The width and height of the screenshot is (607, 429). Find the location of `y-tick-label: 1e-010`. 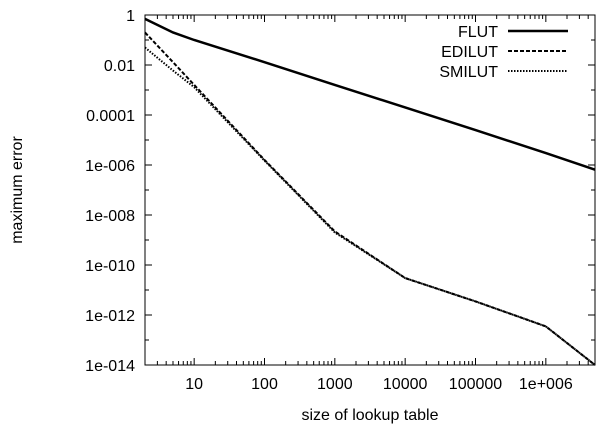

y-tick-label: 1e-010 is located at coordinates (110, 266).